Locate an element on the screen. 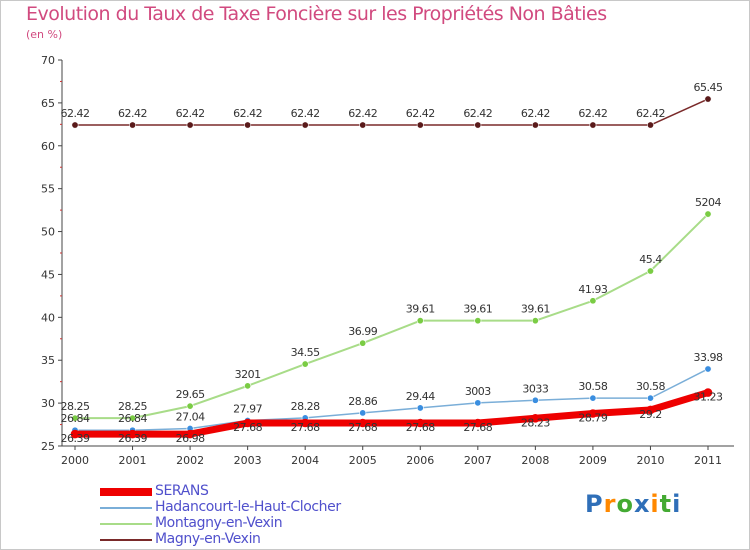 Image resolution: width=750 pixels, height=550 pixels. y-tick-label: 30 is located at coordinates (48, 403).